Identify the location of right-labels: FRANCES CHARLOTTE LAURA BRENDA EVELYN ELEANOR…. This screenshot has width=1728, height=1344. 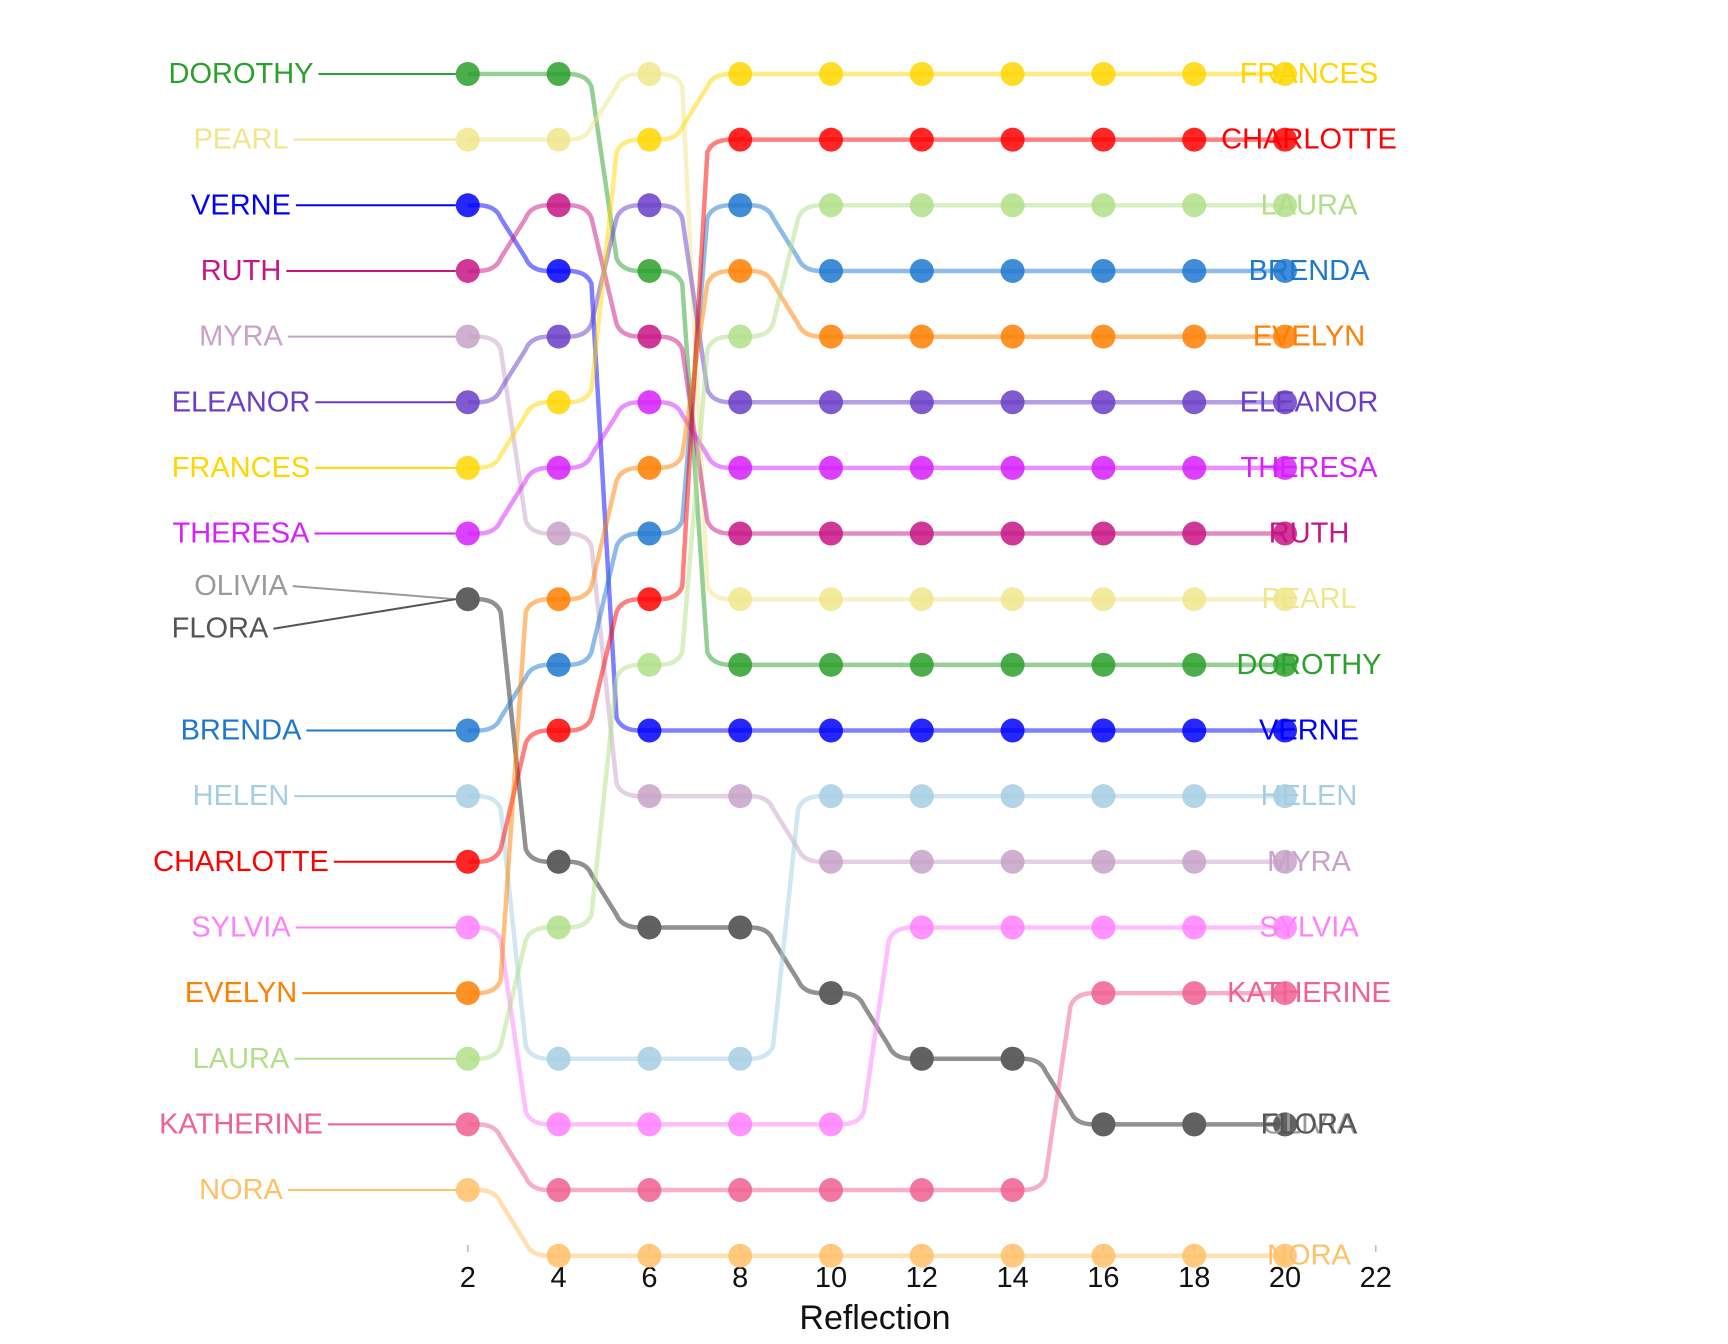
(1309, 665).